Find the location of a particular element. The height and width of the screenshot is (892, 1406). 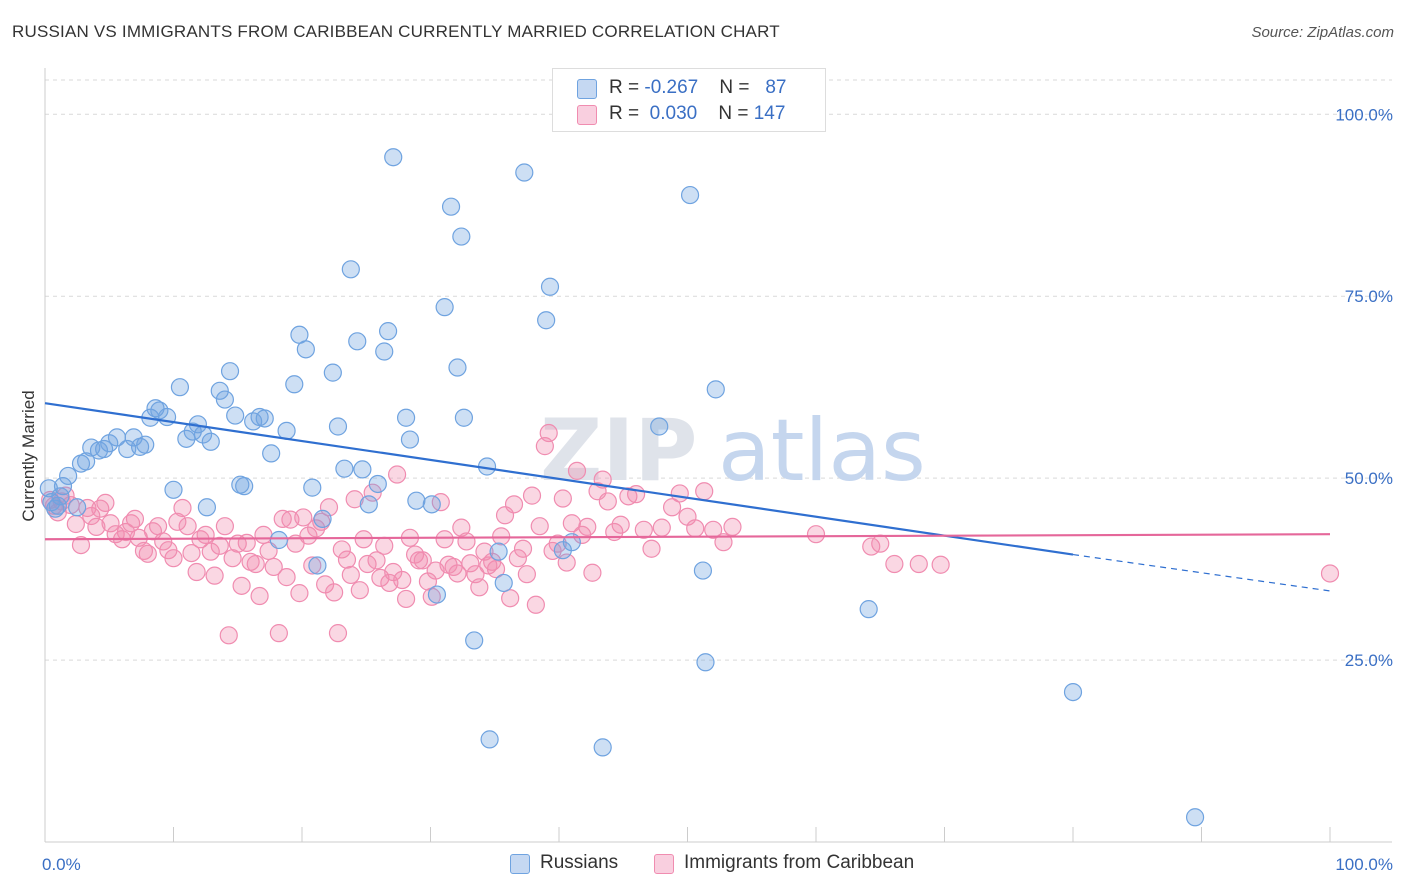

legend-n-value: 147 is located at coordinates (769, 113).